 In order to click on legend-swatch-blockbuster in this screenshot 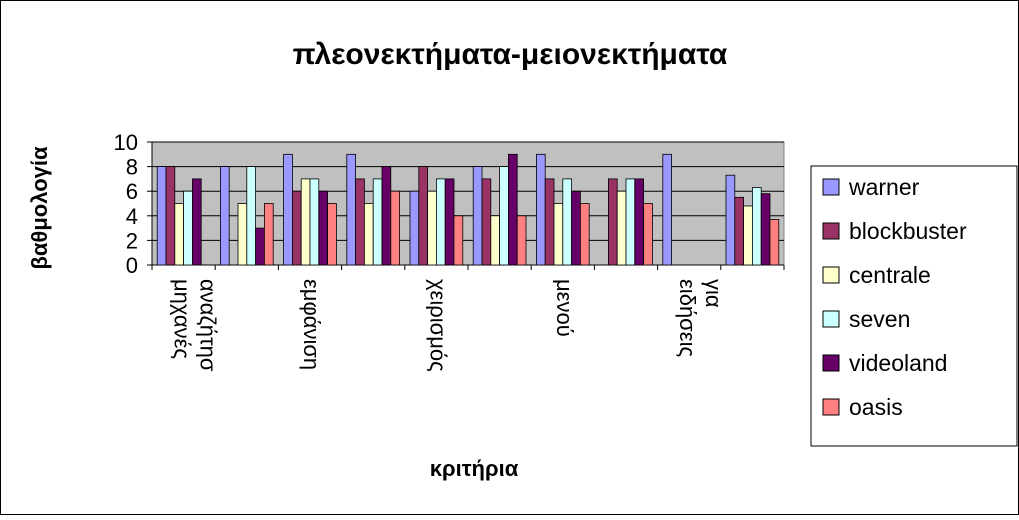, I will do `click(831, 231)`.